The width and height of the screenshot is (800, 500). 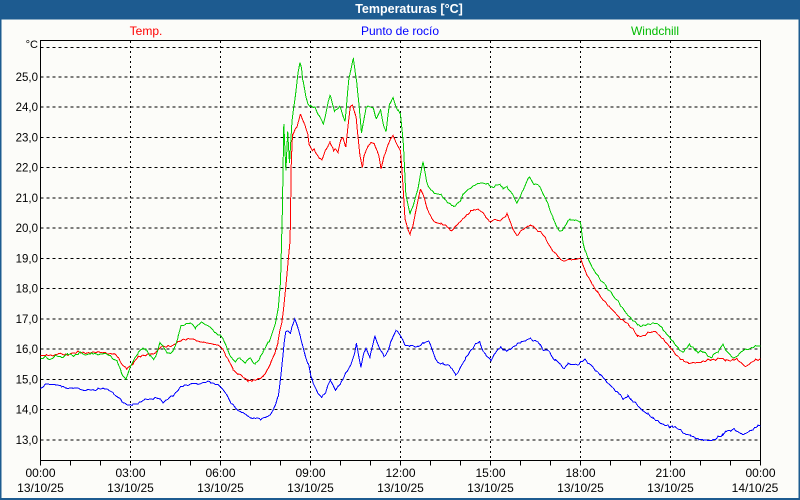 What do you see at coordinates (27, 350) in the screenshot?
I see `svg-text: 16,0` at bounding box center [27, 350].